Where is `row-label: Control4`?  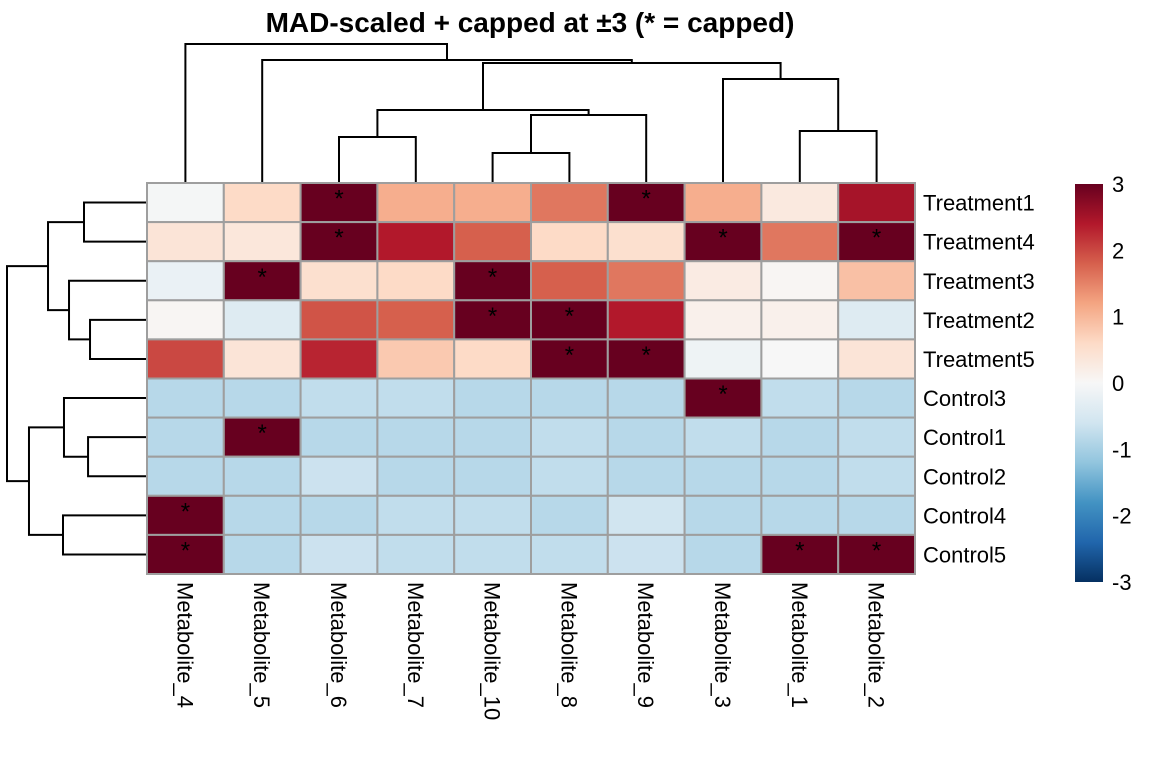 row-label: Control4 is located at coordinates (964, 515).